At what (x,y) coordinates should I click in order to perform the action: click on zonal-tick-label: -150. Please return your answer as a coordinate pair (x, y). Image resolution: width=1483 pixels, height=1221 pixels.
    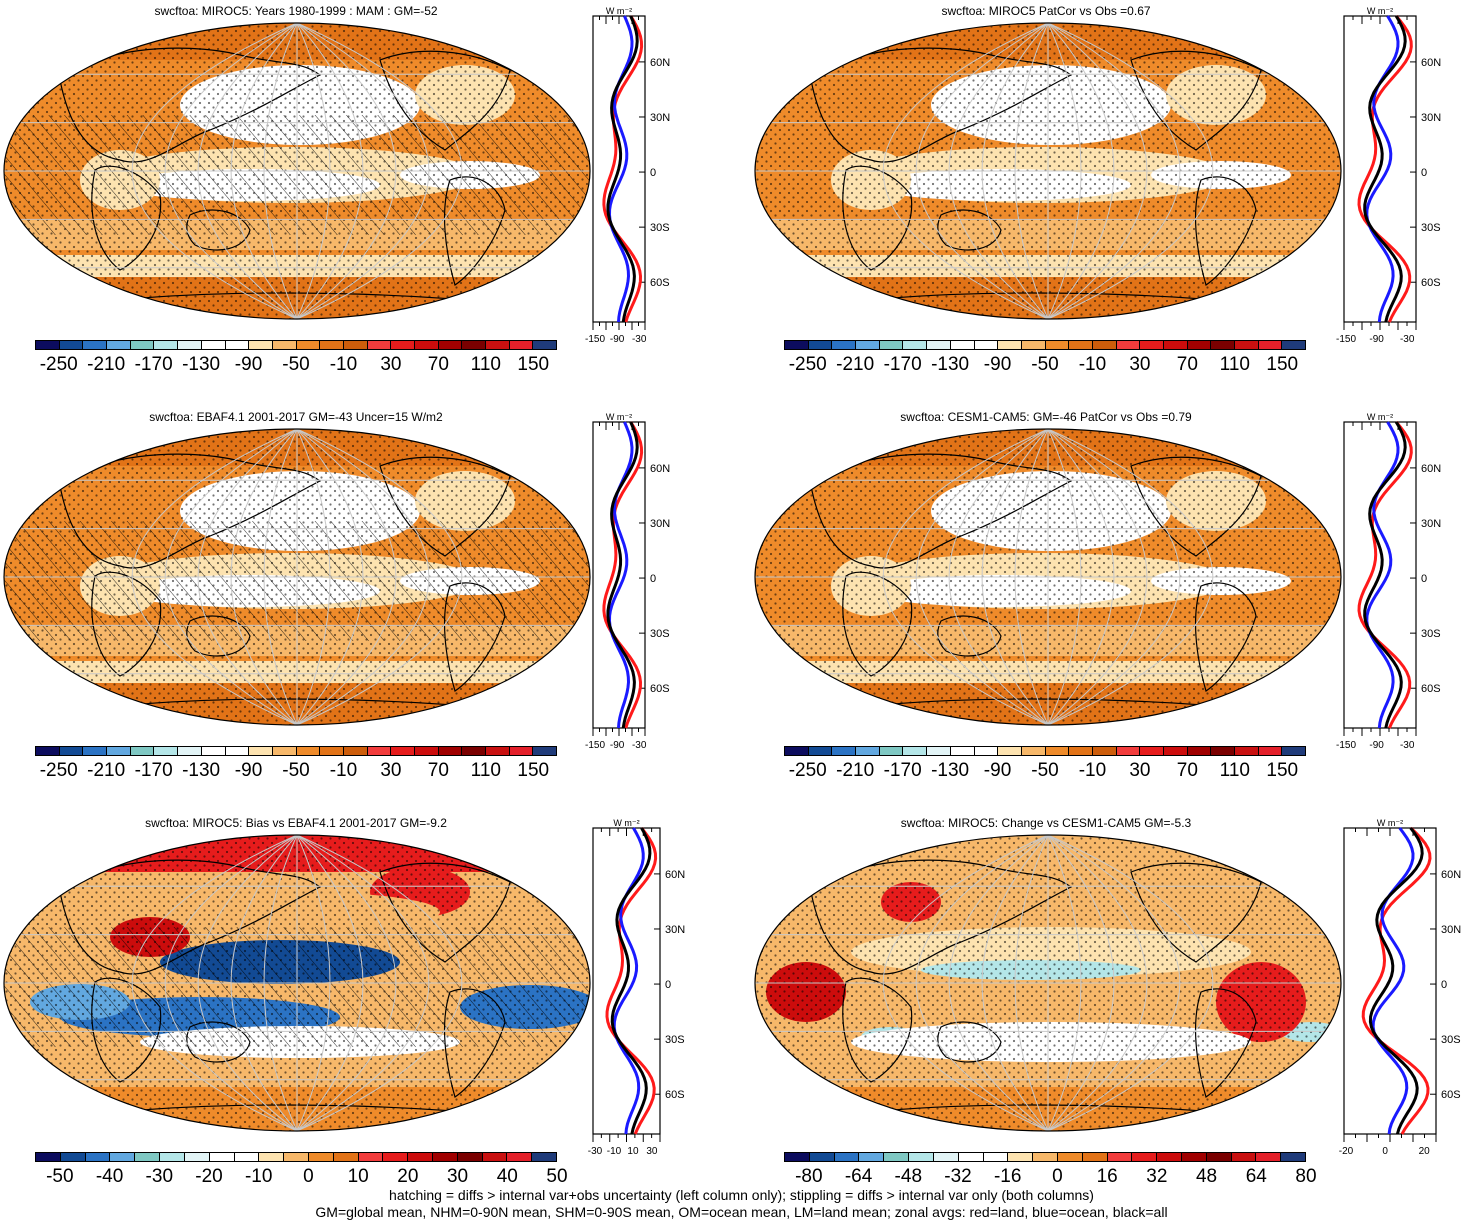
    Looking at the image, I should click on (1346, 339).